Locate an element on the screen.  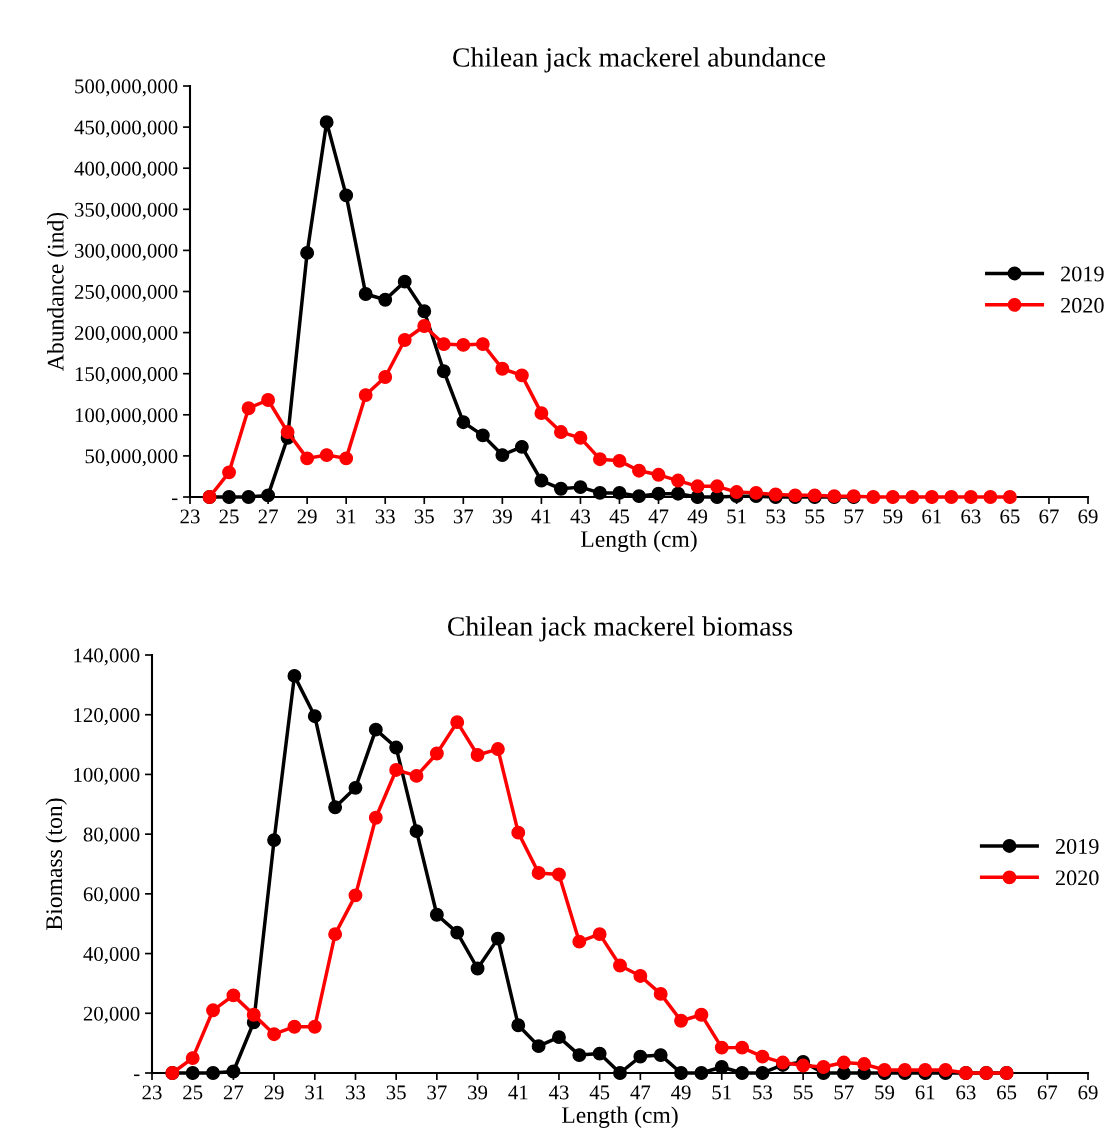
y-tick-label: 20,000 is located at coordinates (111, 1015).